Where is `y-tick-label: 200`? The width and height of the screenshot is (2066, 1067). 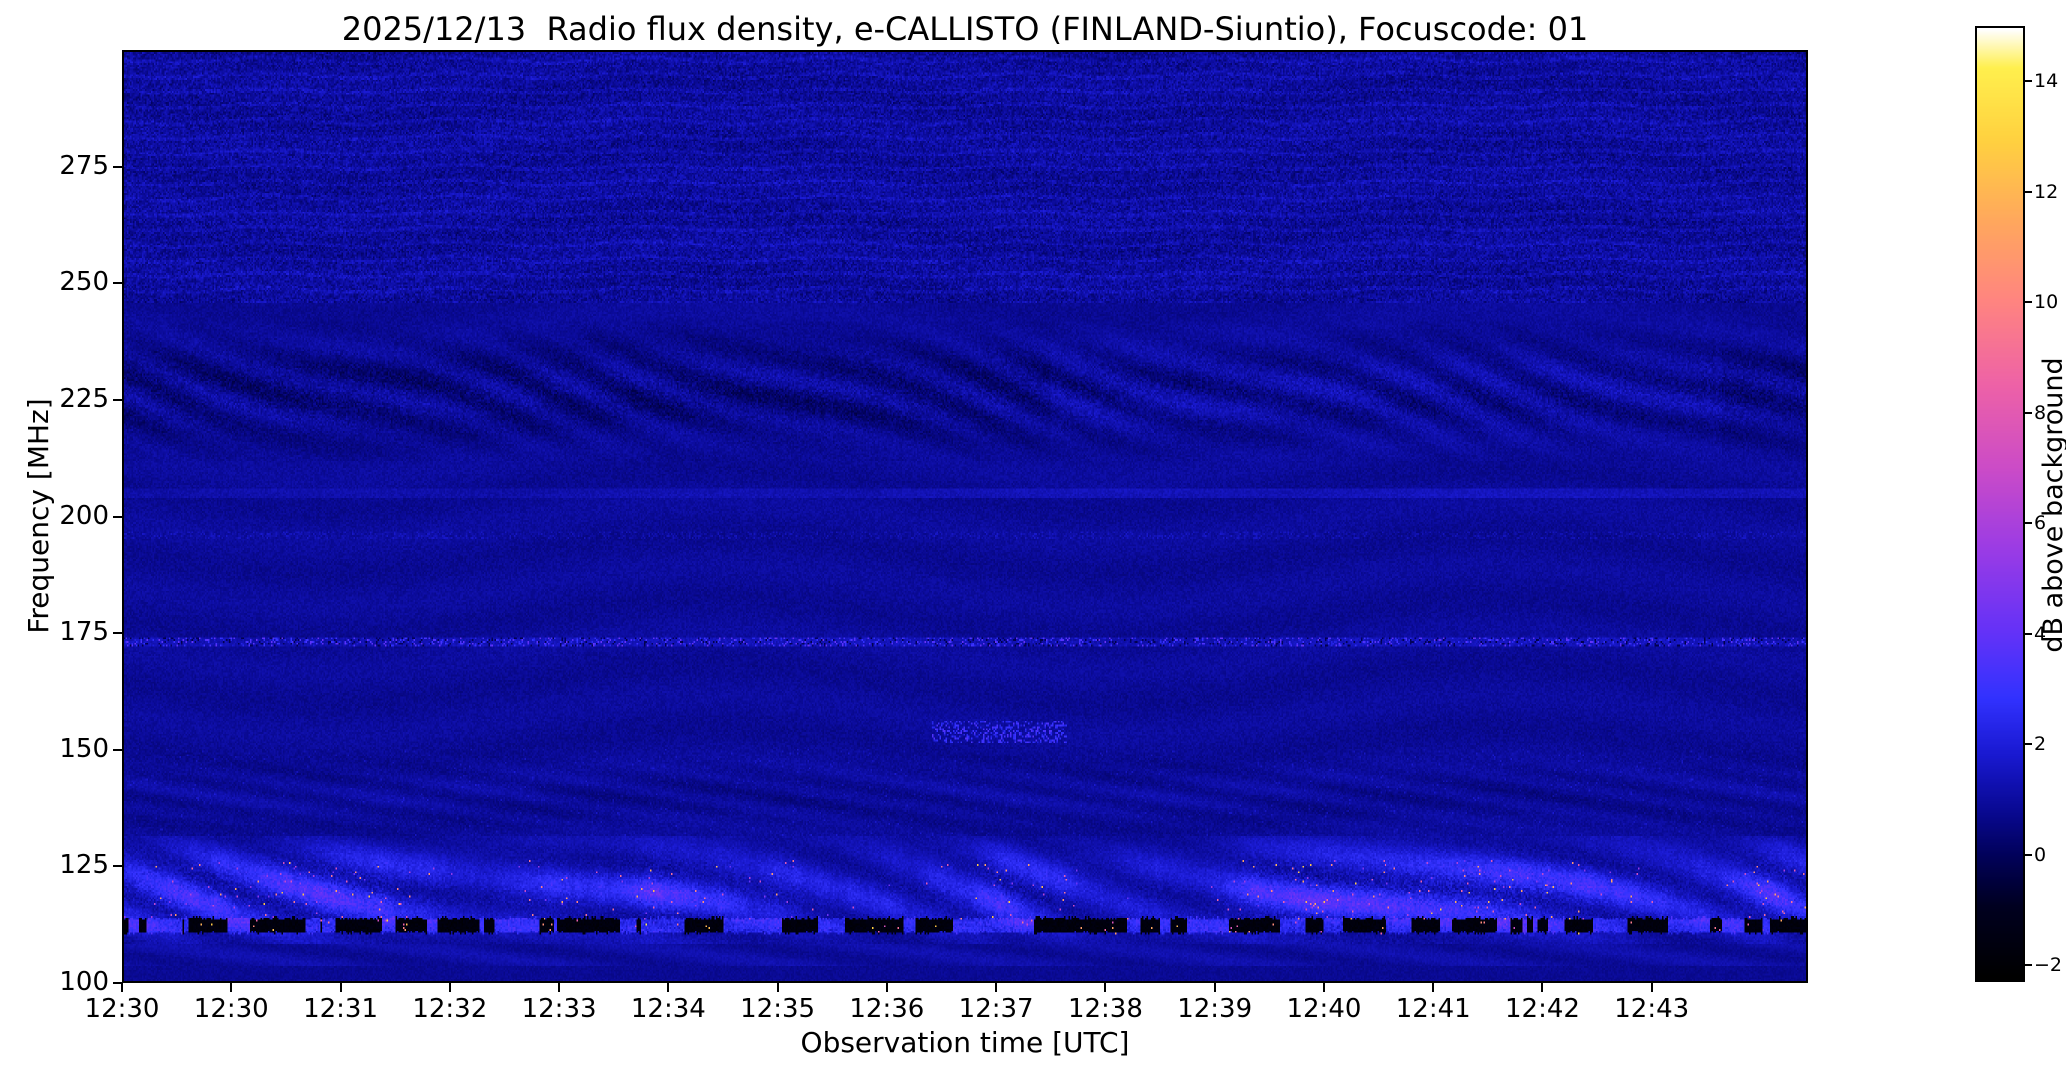
y-tick-label: 200 is located at coordinates (84, 515).